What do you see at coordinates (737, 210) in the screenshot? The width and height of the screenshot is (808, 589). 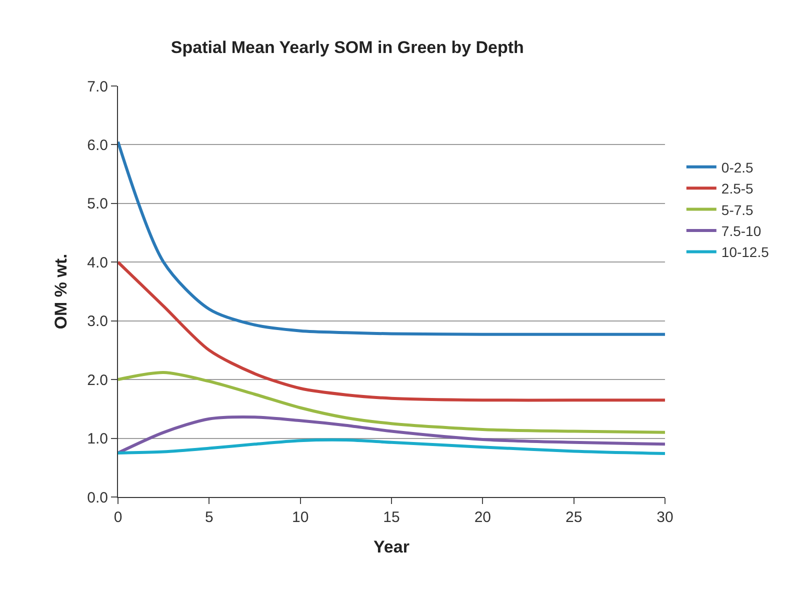 I see `legend-label: 5-7.5` at bounding box center [737, 210].